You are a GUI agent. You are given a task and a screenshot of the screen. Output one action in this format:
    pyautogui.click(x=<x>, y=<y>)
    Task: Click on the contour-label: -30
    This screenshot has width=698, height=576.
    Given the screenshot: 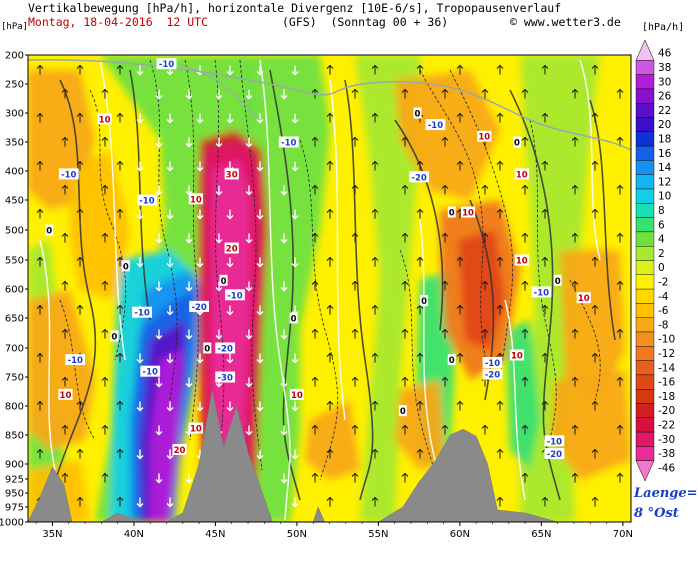 What is the action you would take?
    pyautogui.click(x=225, y=379)
    